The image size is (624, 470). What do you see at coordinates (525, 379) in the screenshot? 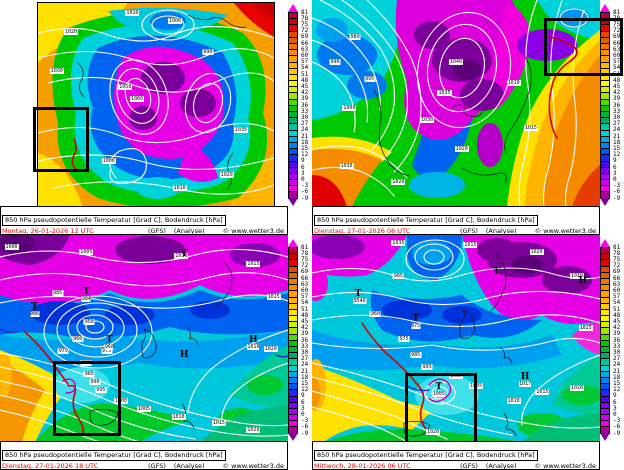
I see `pressure-center-H: H 1017` at bounding box center [525, 379].